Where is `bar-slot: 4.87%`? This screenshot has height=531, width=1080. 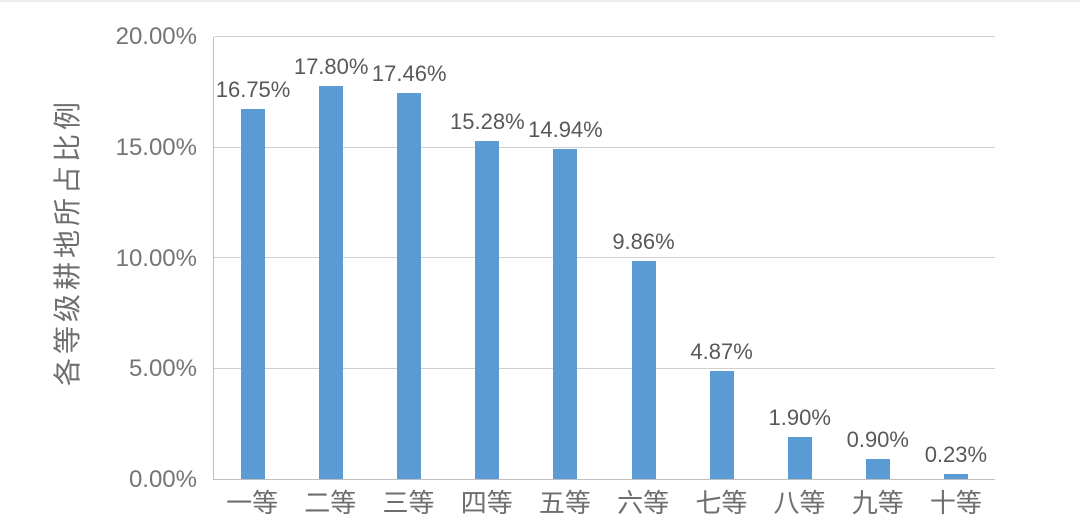
bar-slot: 4.87% is located at coordinates (722, 258).